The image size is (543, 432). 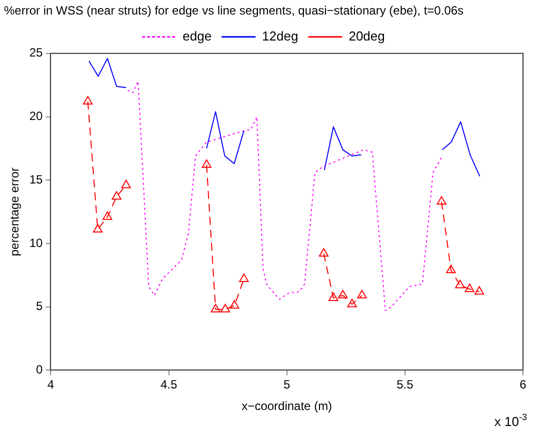 I want to click on y-tick-label: 15, so click(x=36, y=179).